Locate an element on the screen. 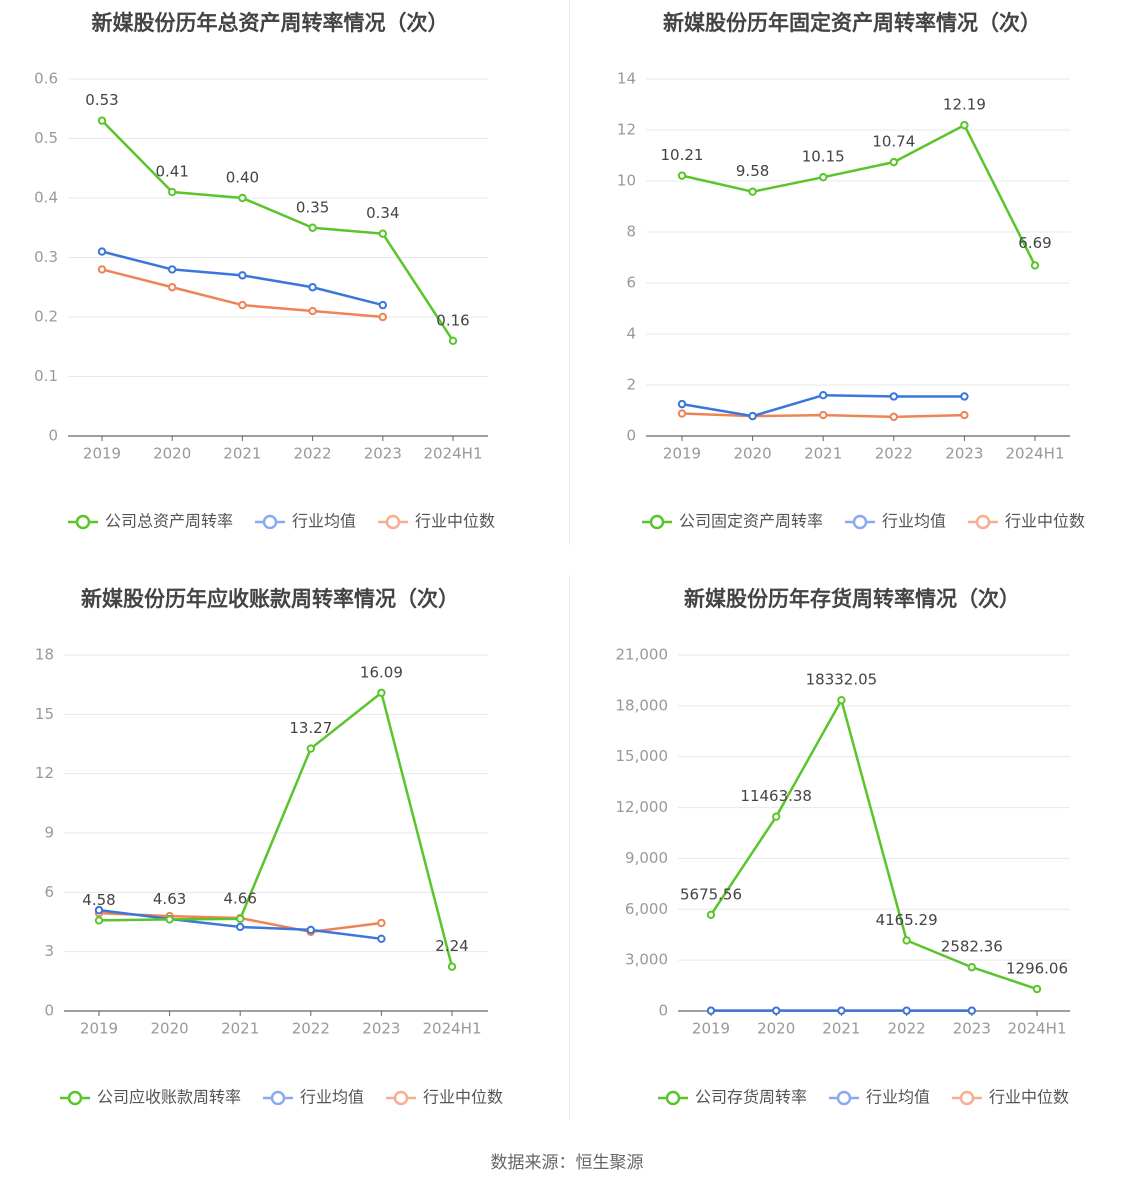 The image size is (1134, 1188). data-label: 0.53 is located at coordinates (101, 100).